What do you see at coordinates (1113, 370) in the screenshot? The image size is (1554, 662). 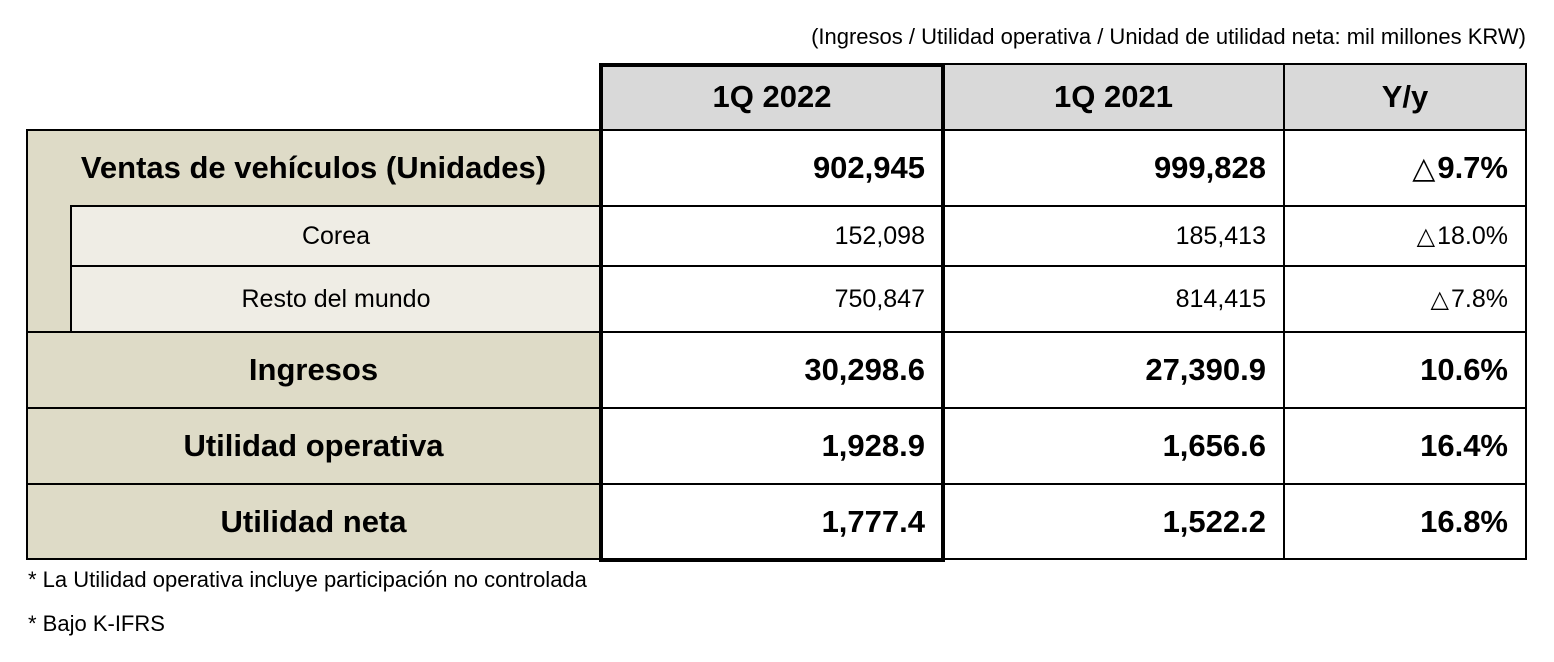 I see `revenue-1q-2021: 27,390.9` at bounding box center [1113, 370].